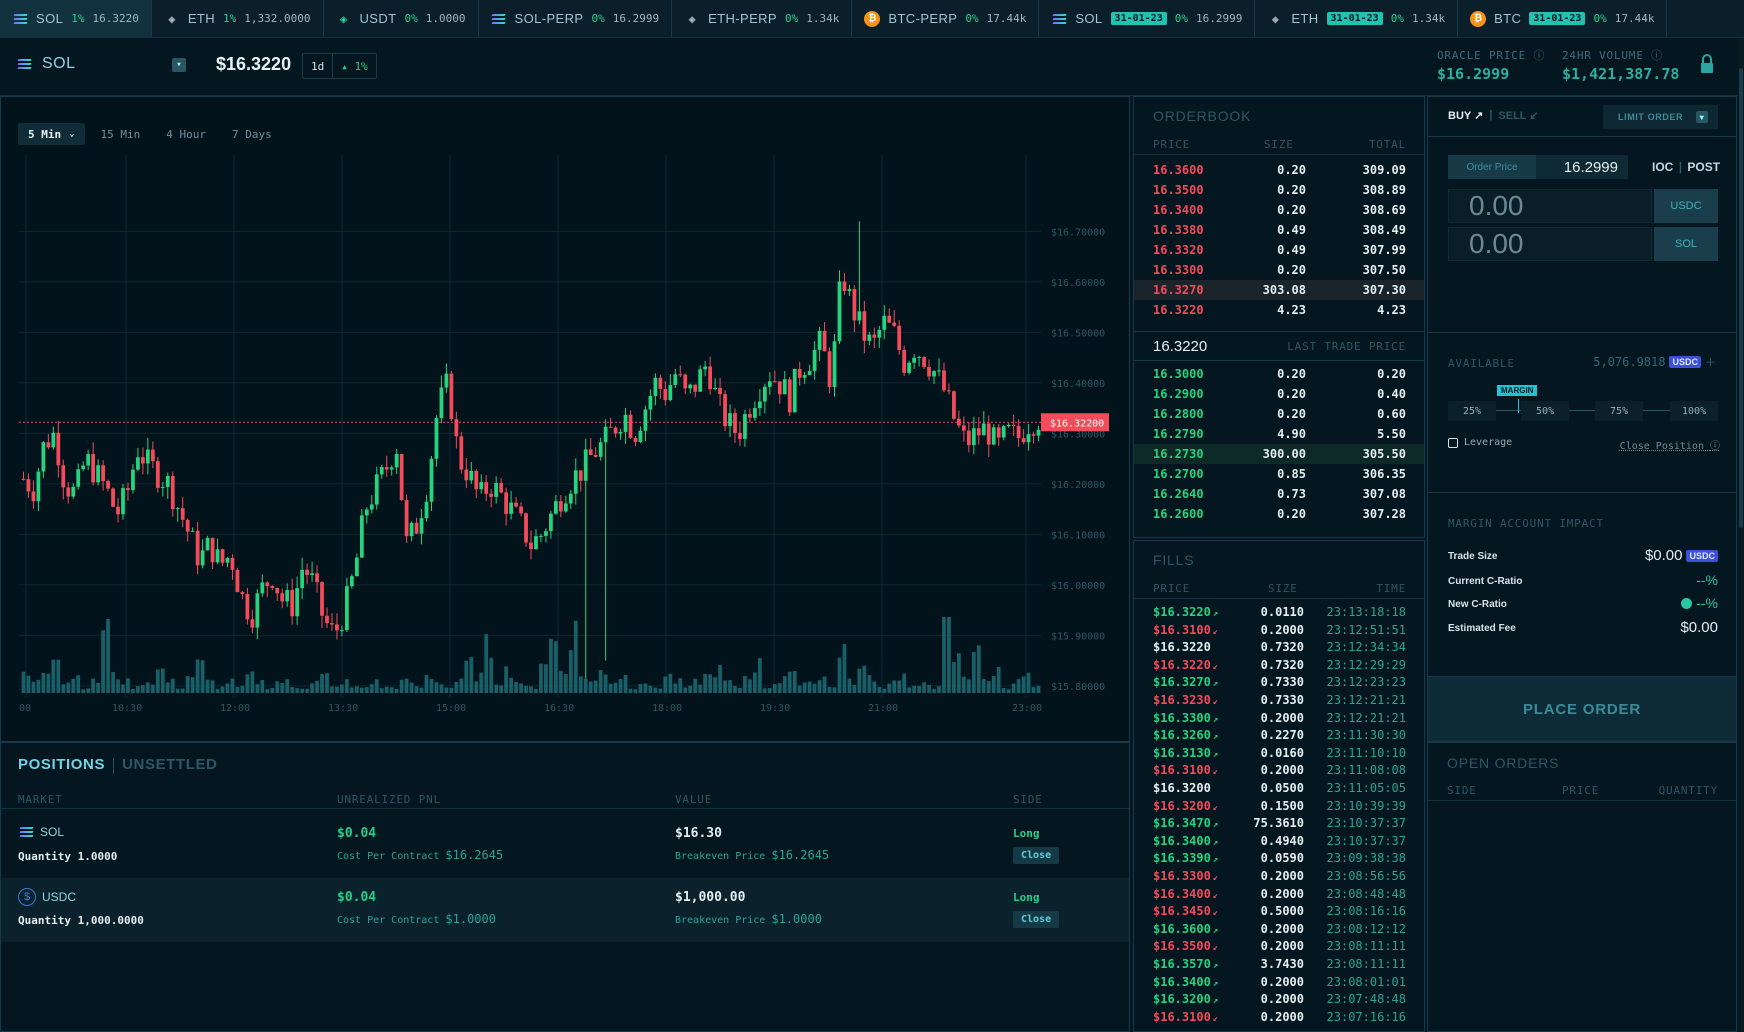 This screenshot has height=1032, width=1744. Describe the element at coordinates (401, 18) in the screenshot. I see `ticker-item: ◈ USDT 0% 1.0000` at that location.